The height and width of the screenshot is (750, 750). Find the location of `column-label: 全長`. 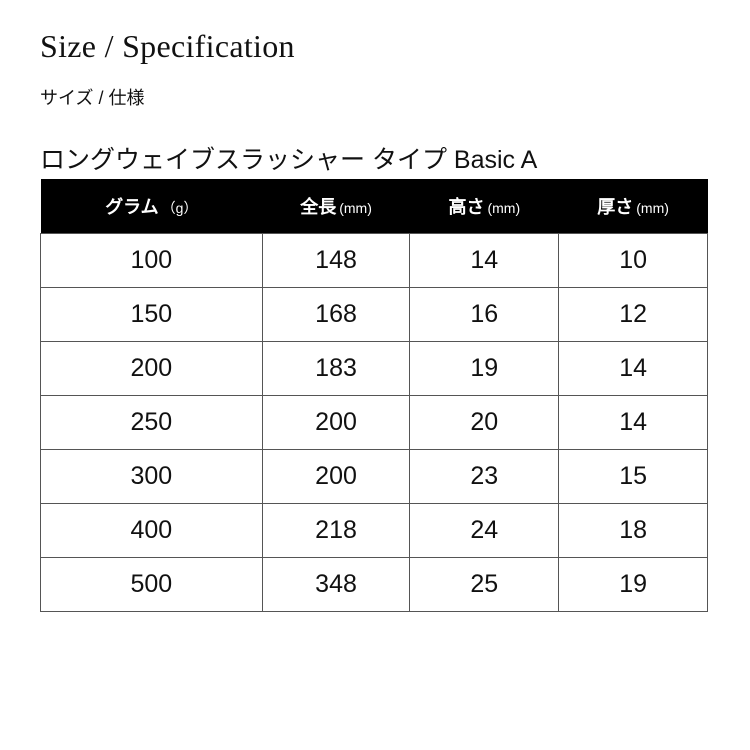

column-label: 全長 is located at coordinates (318, 207).